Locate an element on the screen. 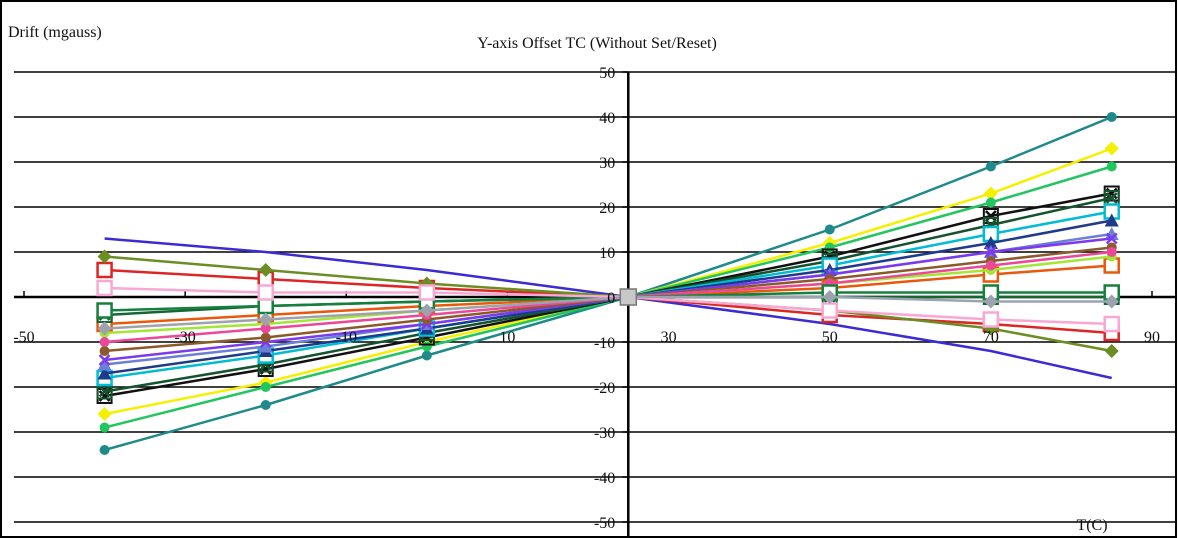  x-tick-label: 70 is located at coordinates (991, 337).